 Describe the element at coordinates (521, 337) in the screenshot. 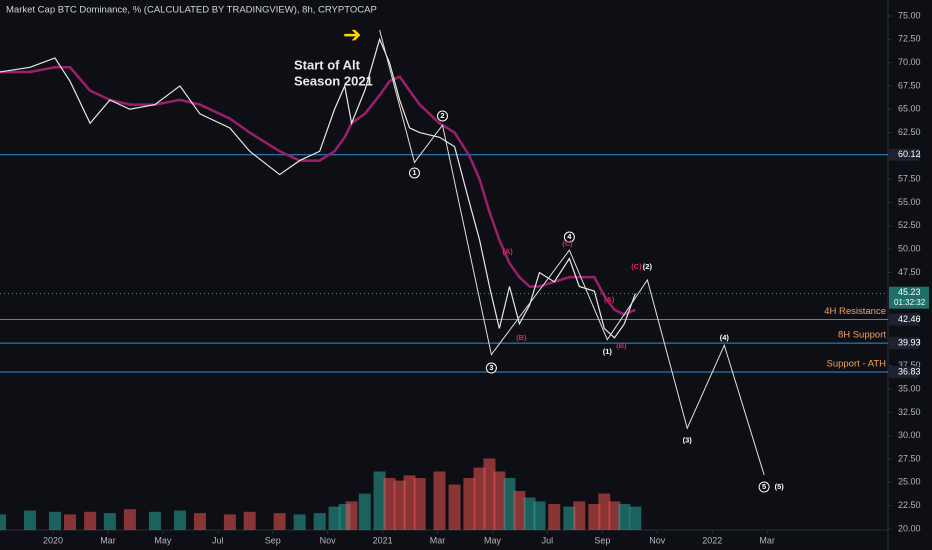

I see `wave-label: (B)` at that location.